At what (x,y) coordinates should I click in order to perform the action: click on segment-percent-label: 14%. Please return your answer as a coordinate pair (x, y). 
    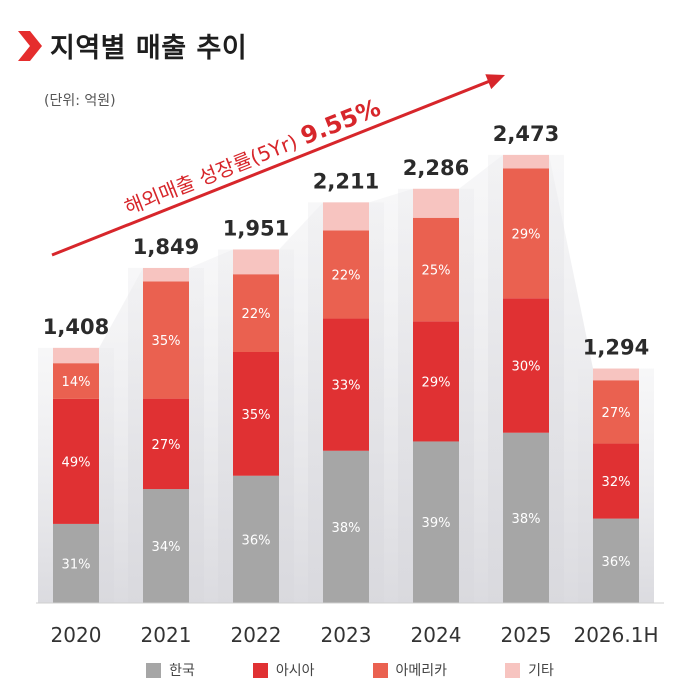
    Looking at the image, I should click on (76, 382).